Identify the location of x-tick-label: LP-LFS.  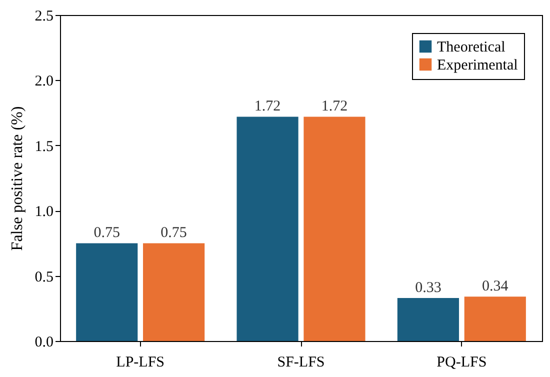
(140, 362).